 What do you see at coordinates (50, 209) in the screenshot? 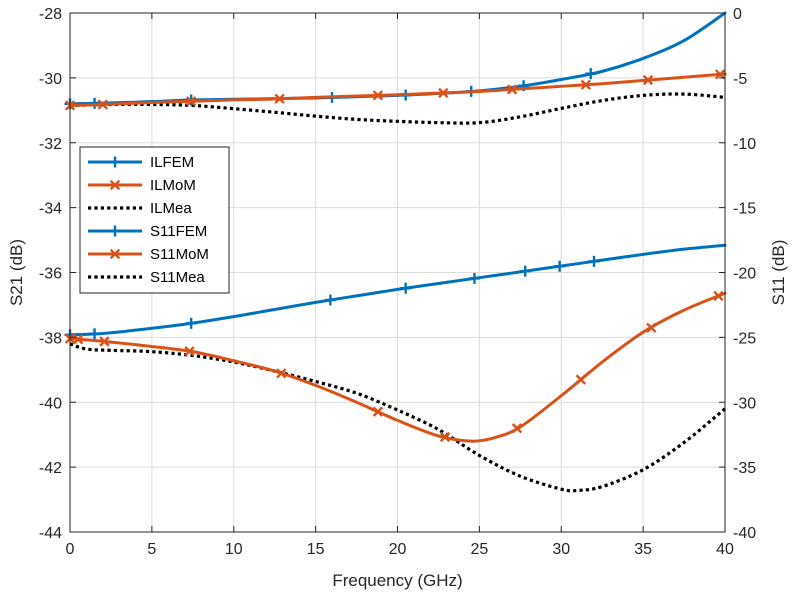
I see `left-y-tick-label: -34` at bounding box center [50, 209].